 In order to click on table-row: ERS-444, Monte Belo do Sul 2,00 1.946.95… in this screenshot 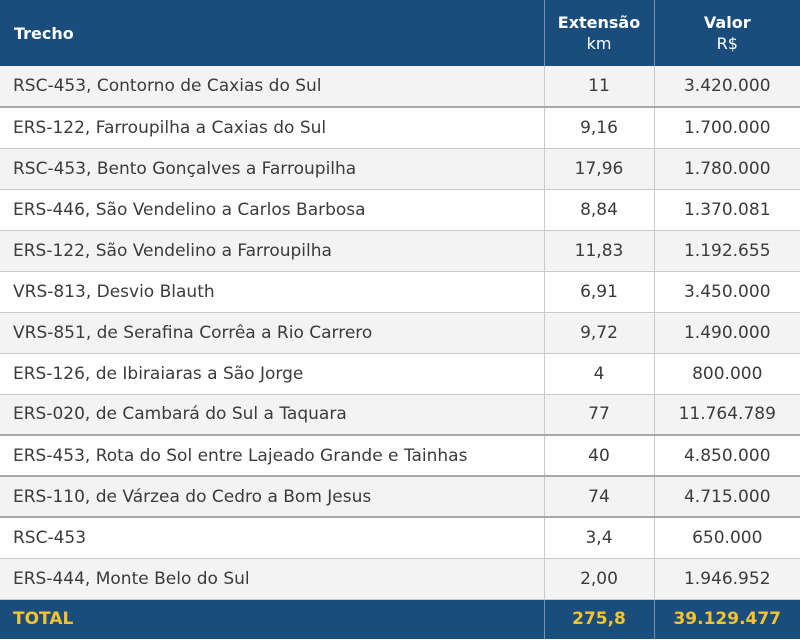, I will do `click(400, 579)`.